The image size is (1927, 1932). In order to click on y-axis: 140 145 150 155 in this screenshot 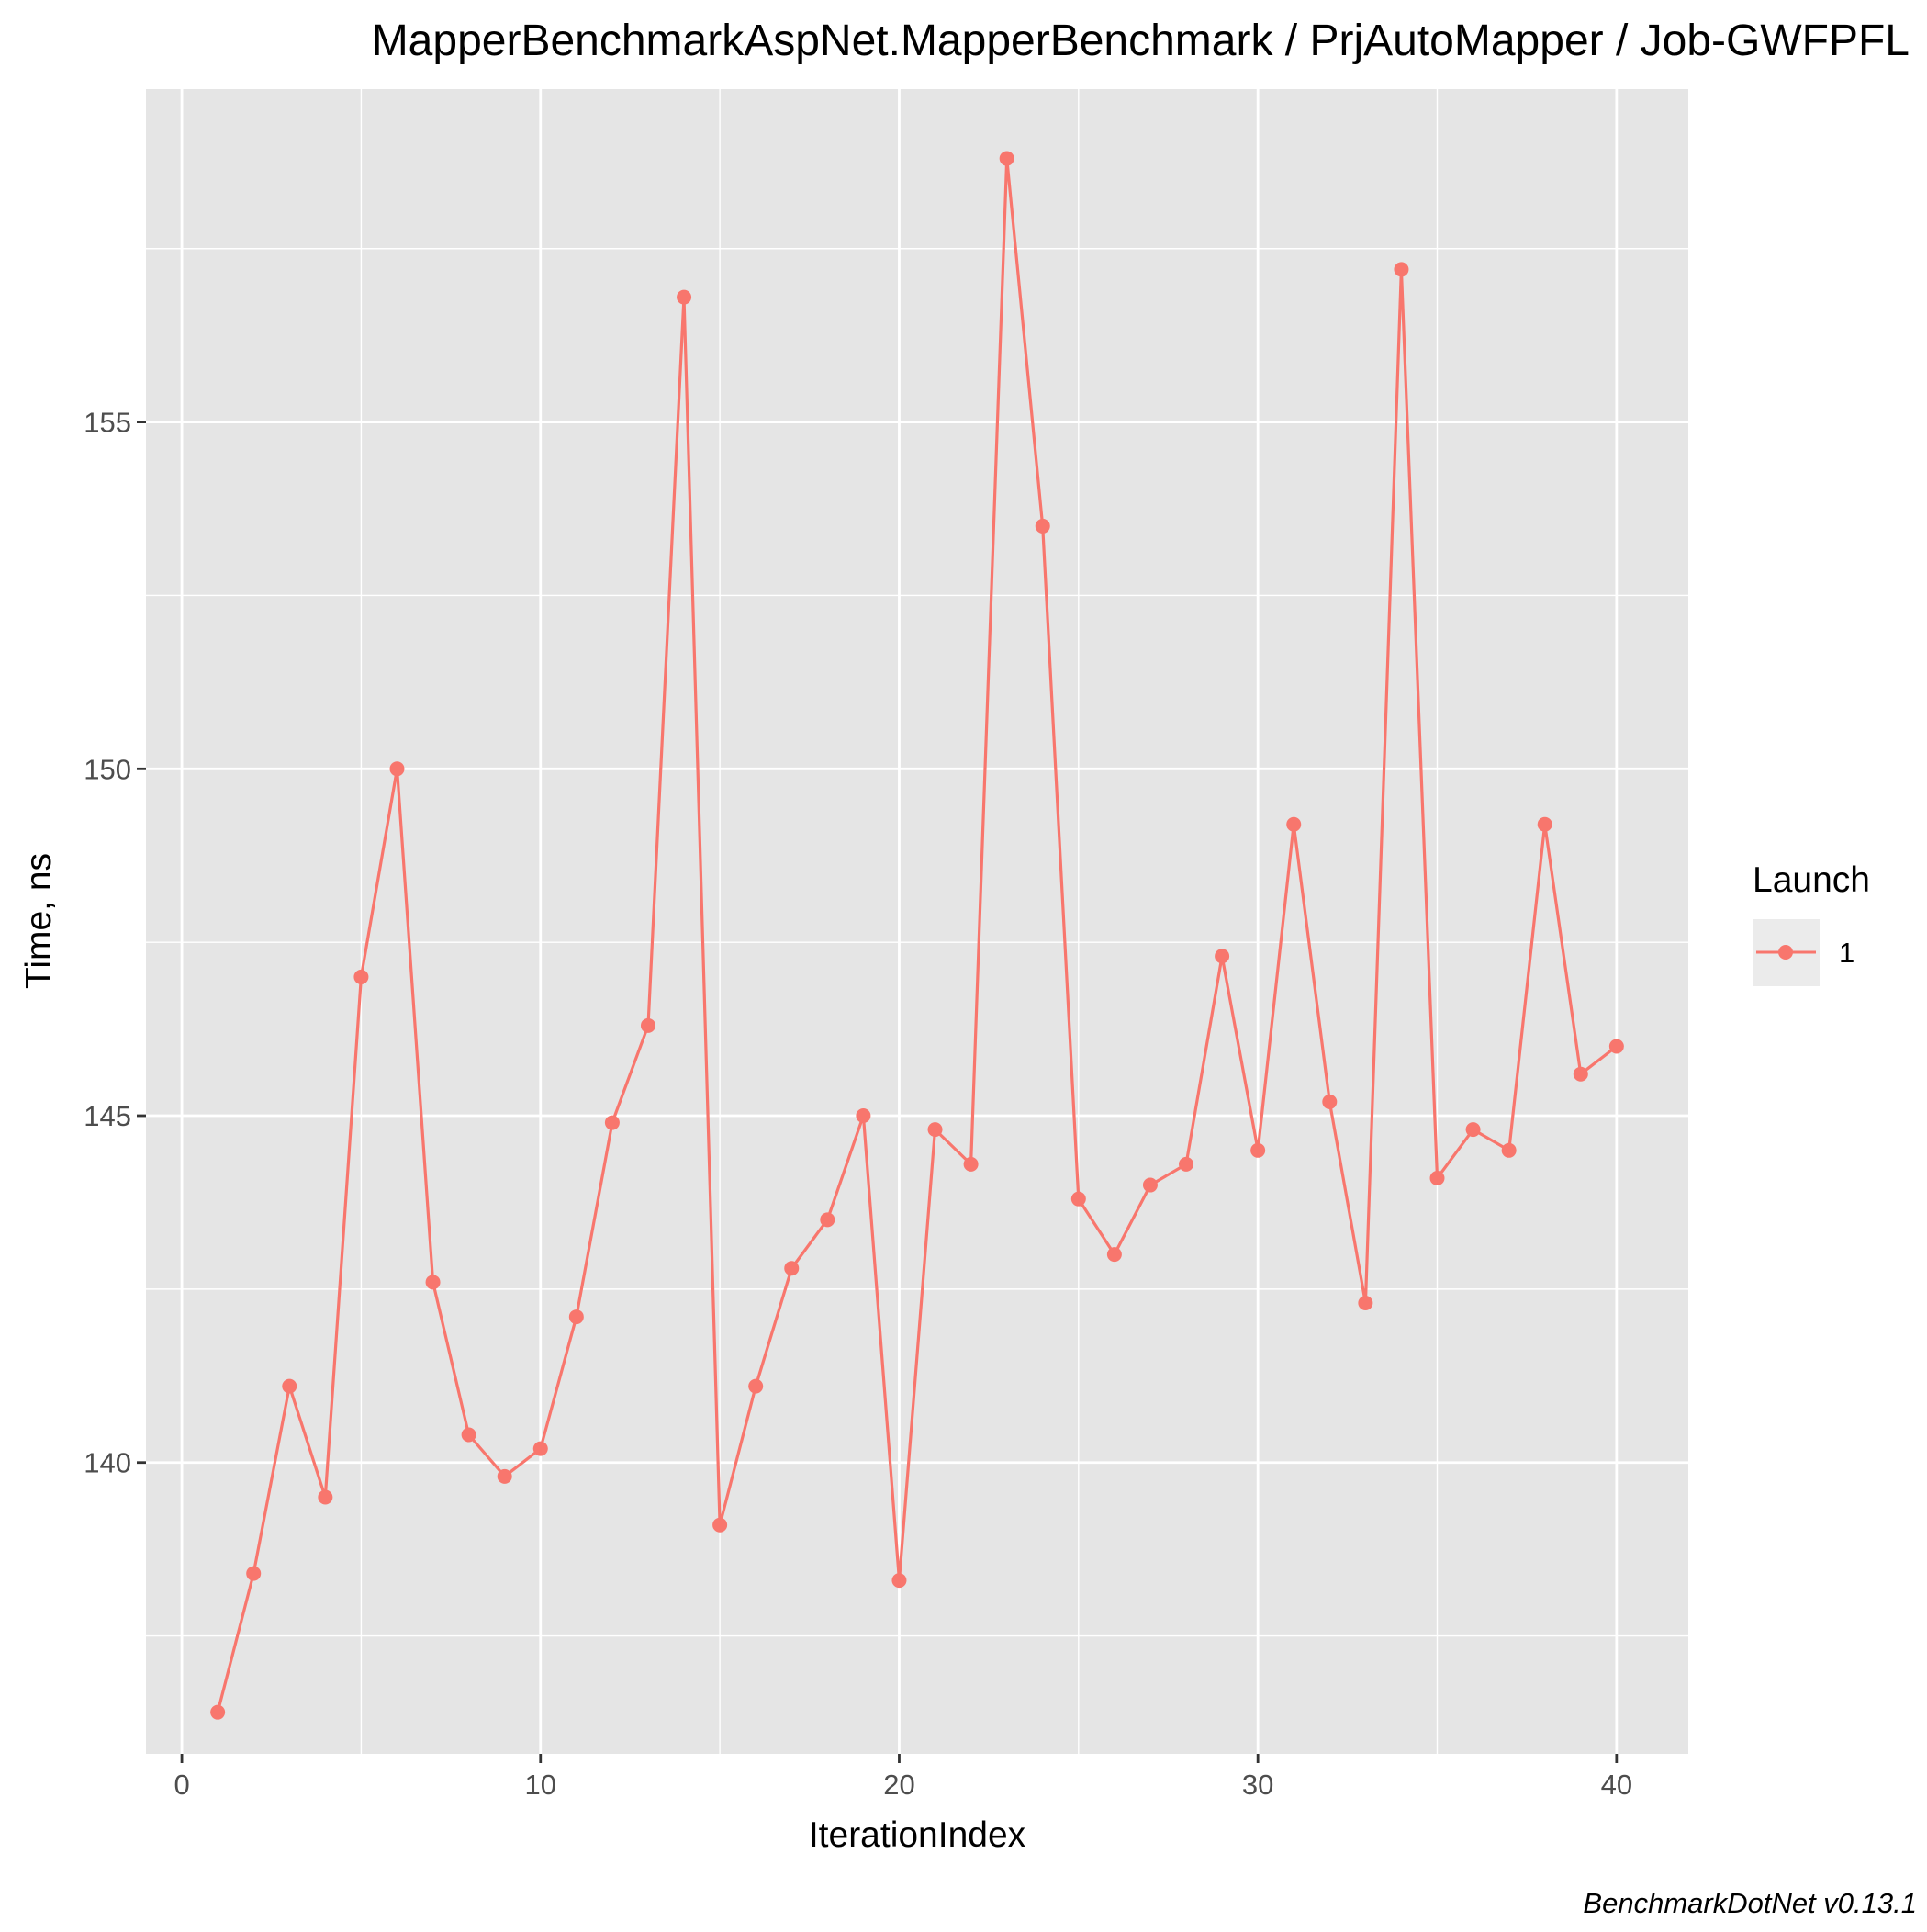, I will do `click(115, 943)`.